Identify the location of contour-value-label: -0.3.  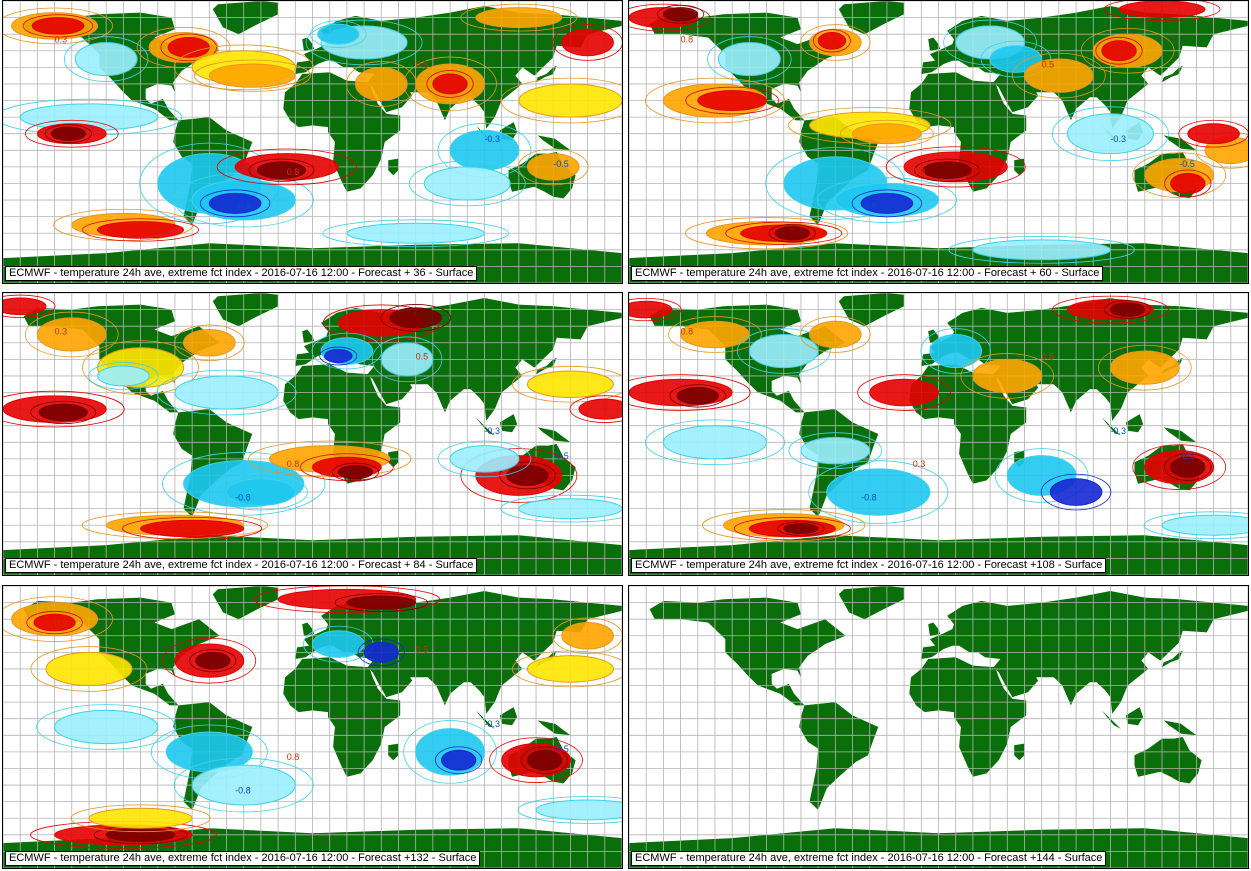
(492, 139).